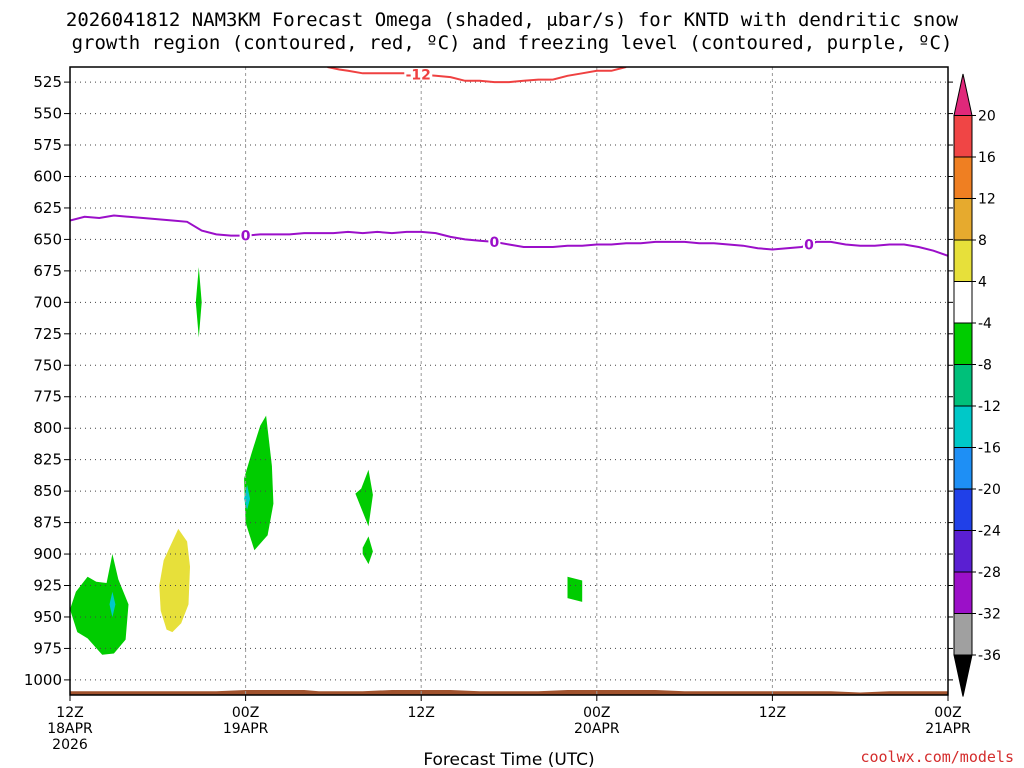 Image resolution: width=1024 pixels, height=768 pixels. I want to click on y-tick-label-625: 625, so click(47, 208).